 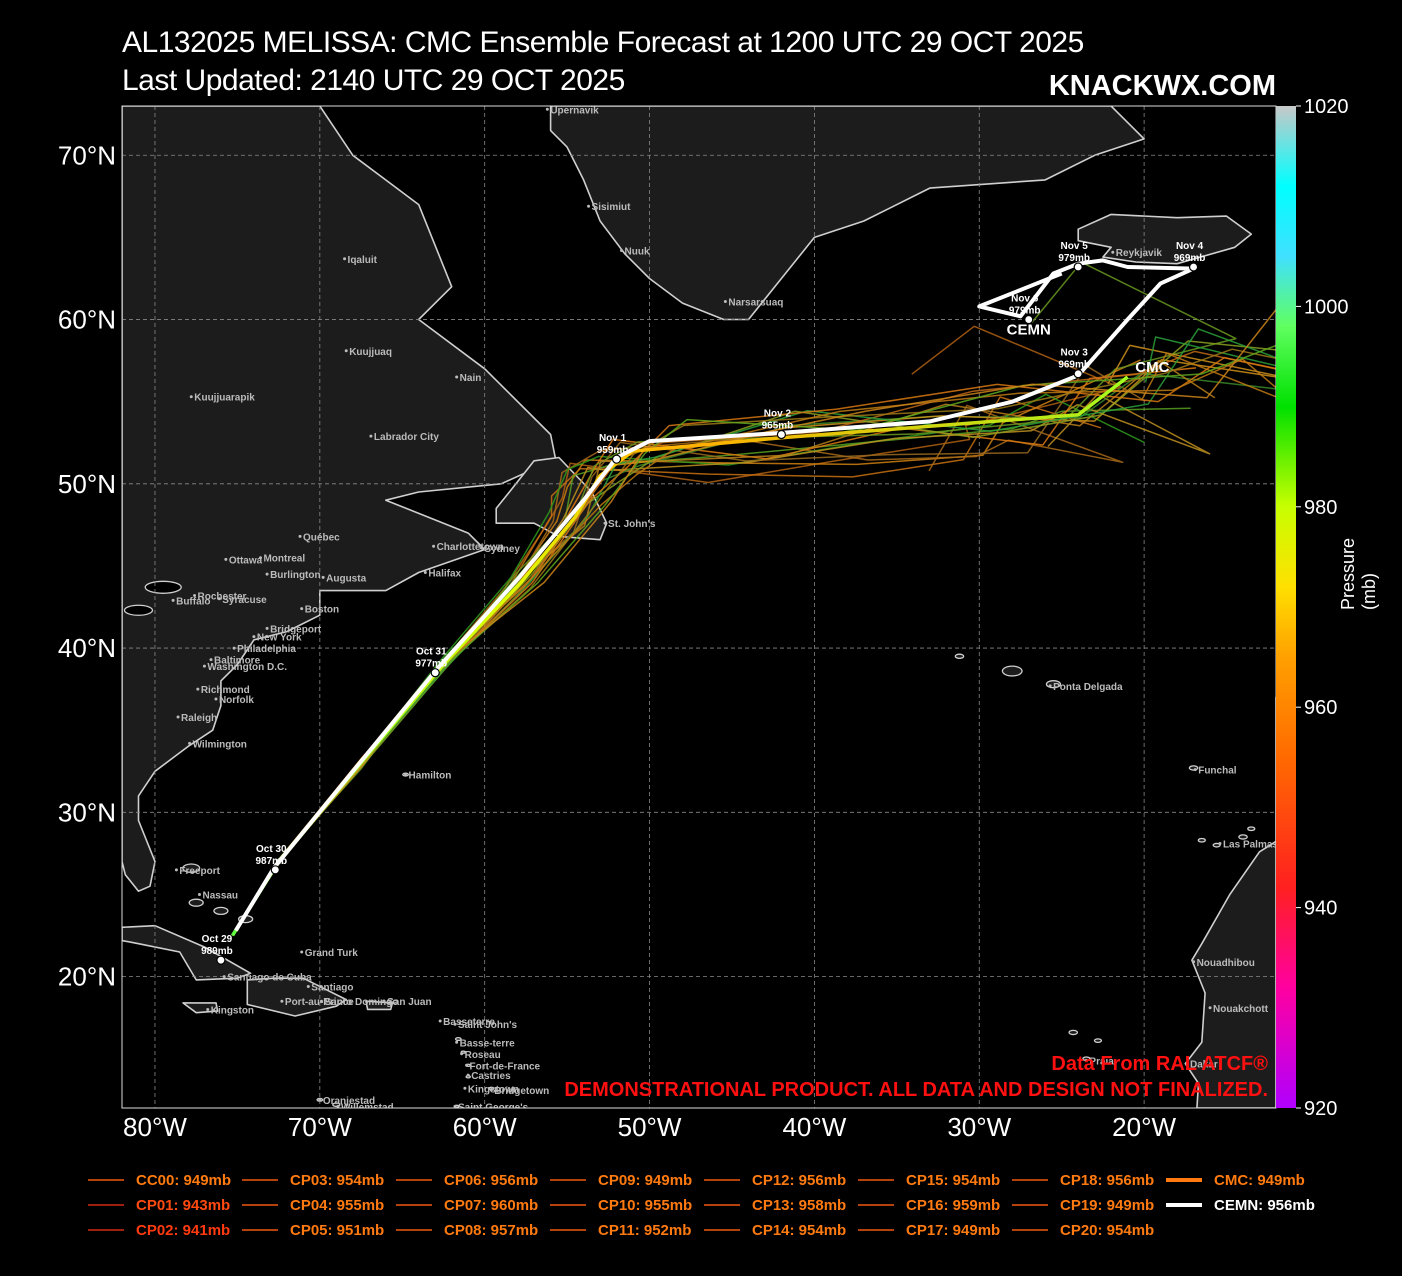 I want to click on city-label: Saint John's, so click(x=487, y=1025).